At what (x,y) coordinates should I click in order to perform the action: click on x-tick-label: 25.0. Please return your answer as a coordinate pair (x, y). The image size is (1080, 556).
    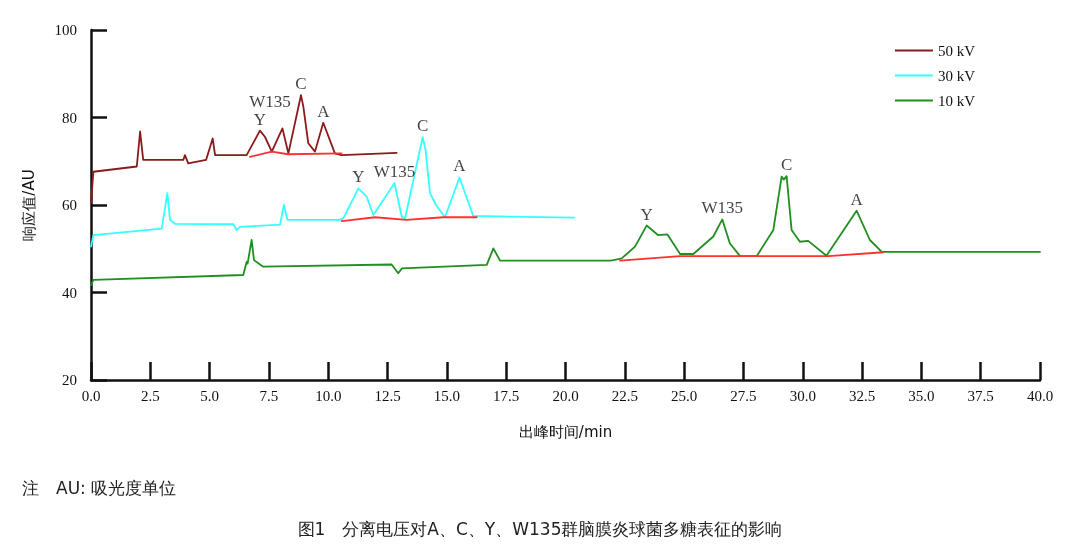
    Looking at the image, I should click on (684, 395).